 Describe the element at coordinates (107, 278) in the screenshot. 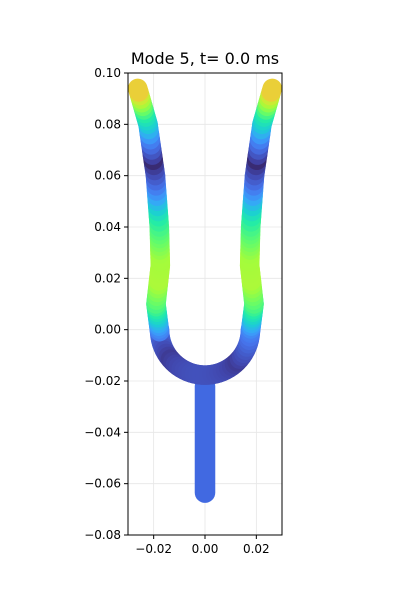

I see `y-tick-label: 0.02` at that location.